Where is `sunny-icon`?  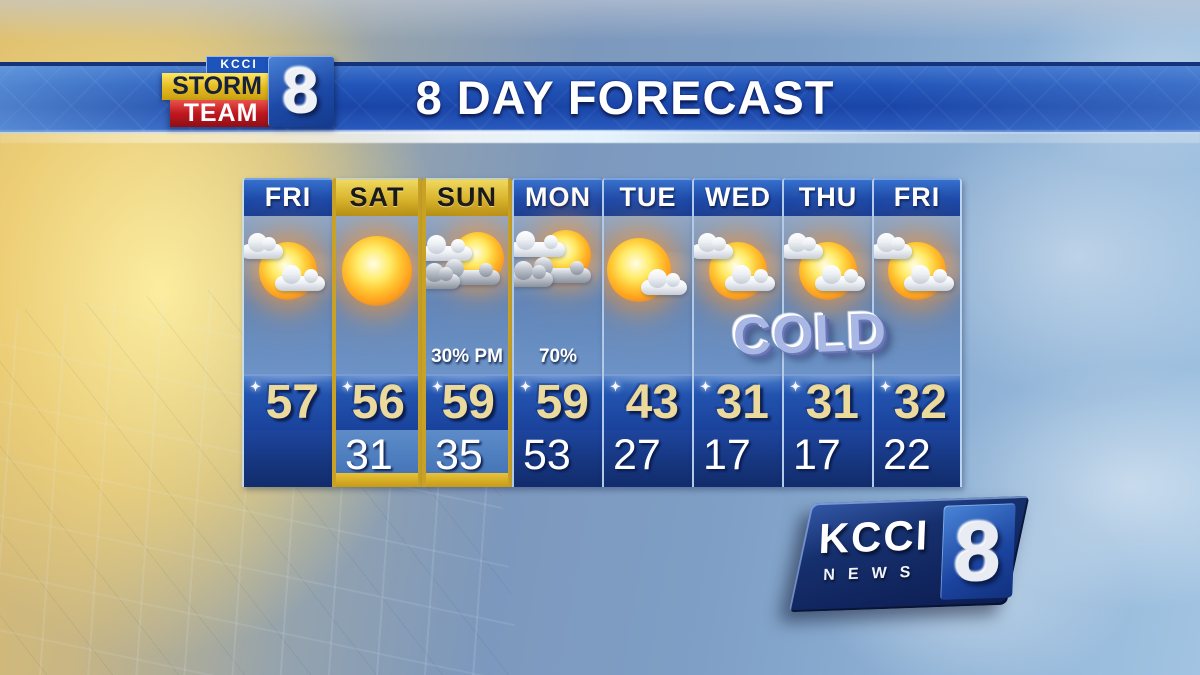
sunny-icon is located at coordinates (377, 276).